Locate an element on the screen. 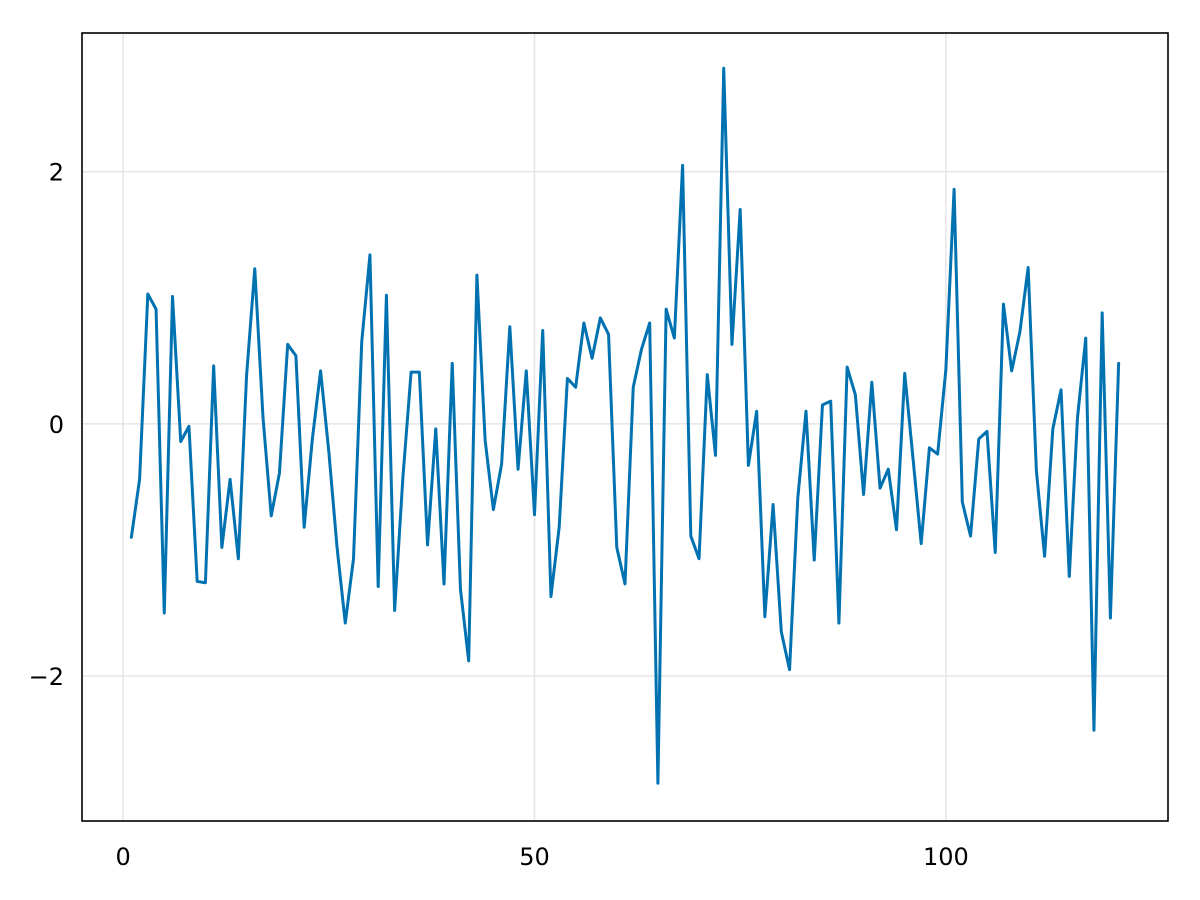  y-tick-label: 0 is located at coordinates (56, 425).